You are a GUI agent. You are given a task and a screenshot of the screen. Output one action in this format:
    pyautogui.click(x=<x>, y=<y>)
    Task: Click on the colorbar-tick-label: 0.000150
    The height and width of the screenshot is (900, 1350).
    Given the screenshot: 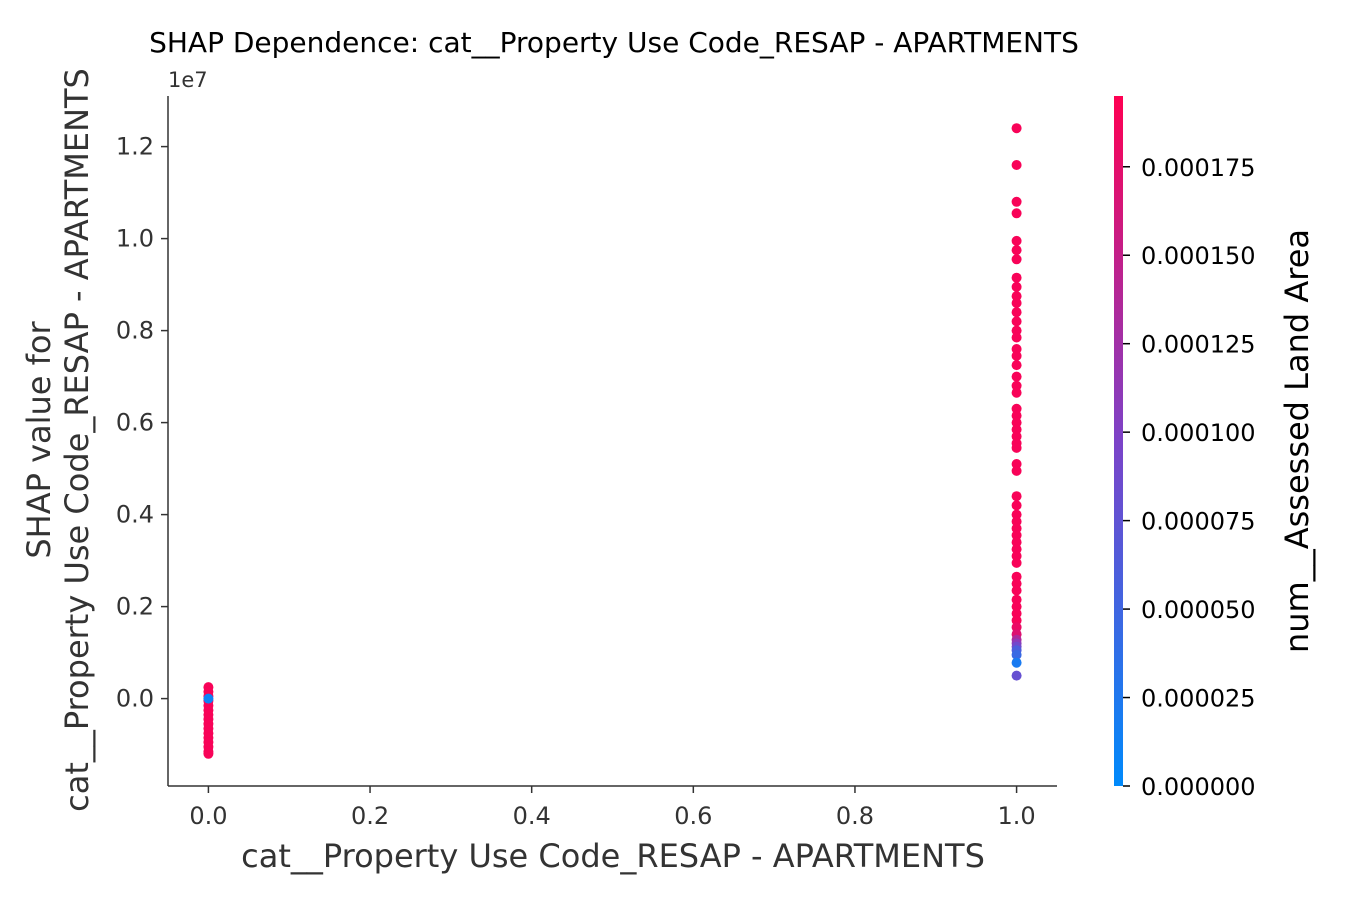 What is the action you would take?
    pyautogui.click(x=1198, y=256)
    